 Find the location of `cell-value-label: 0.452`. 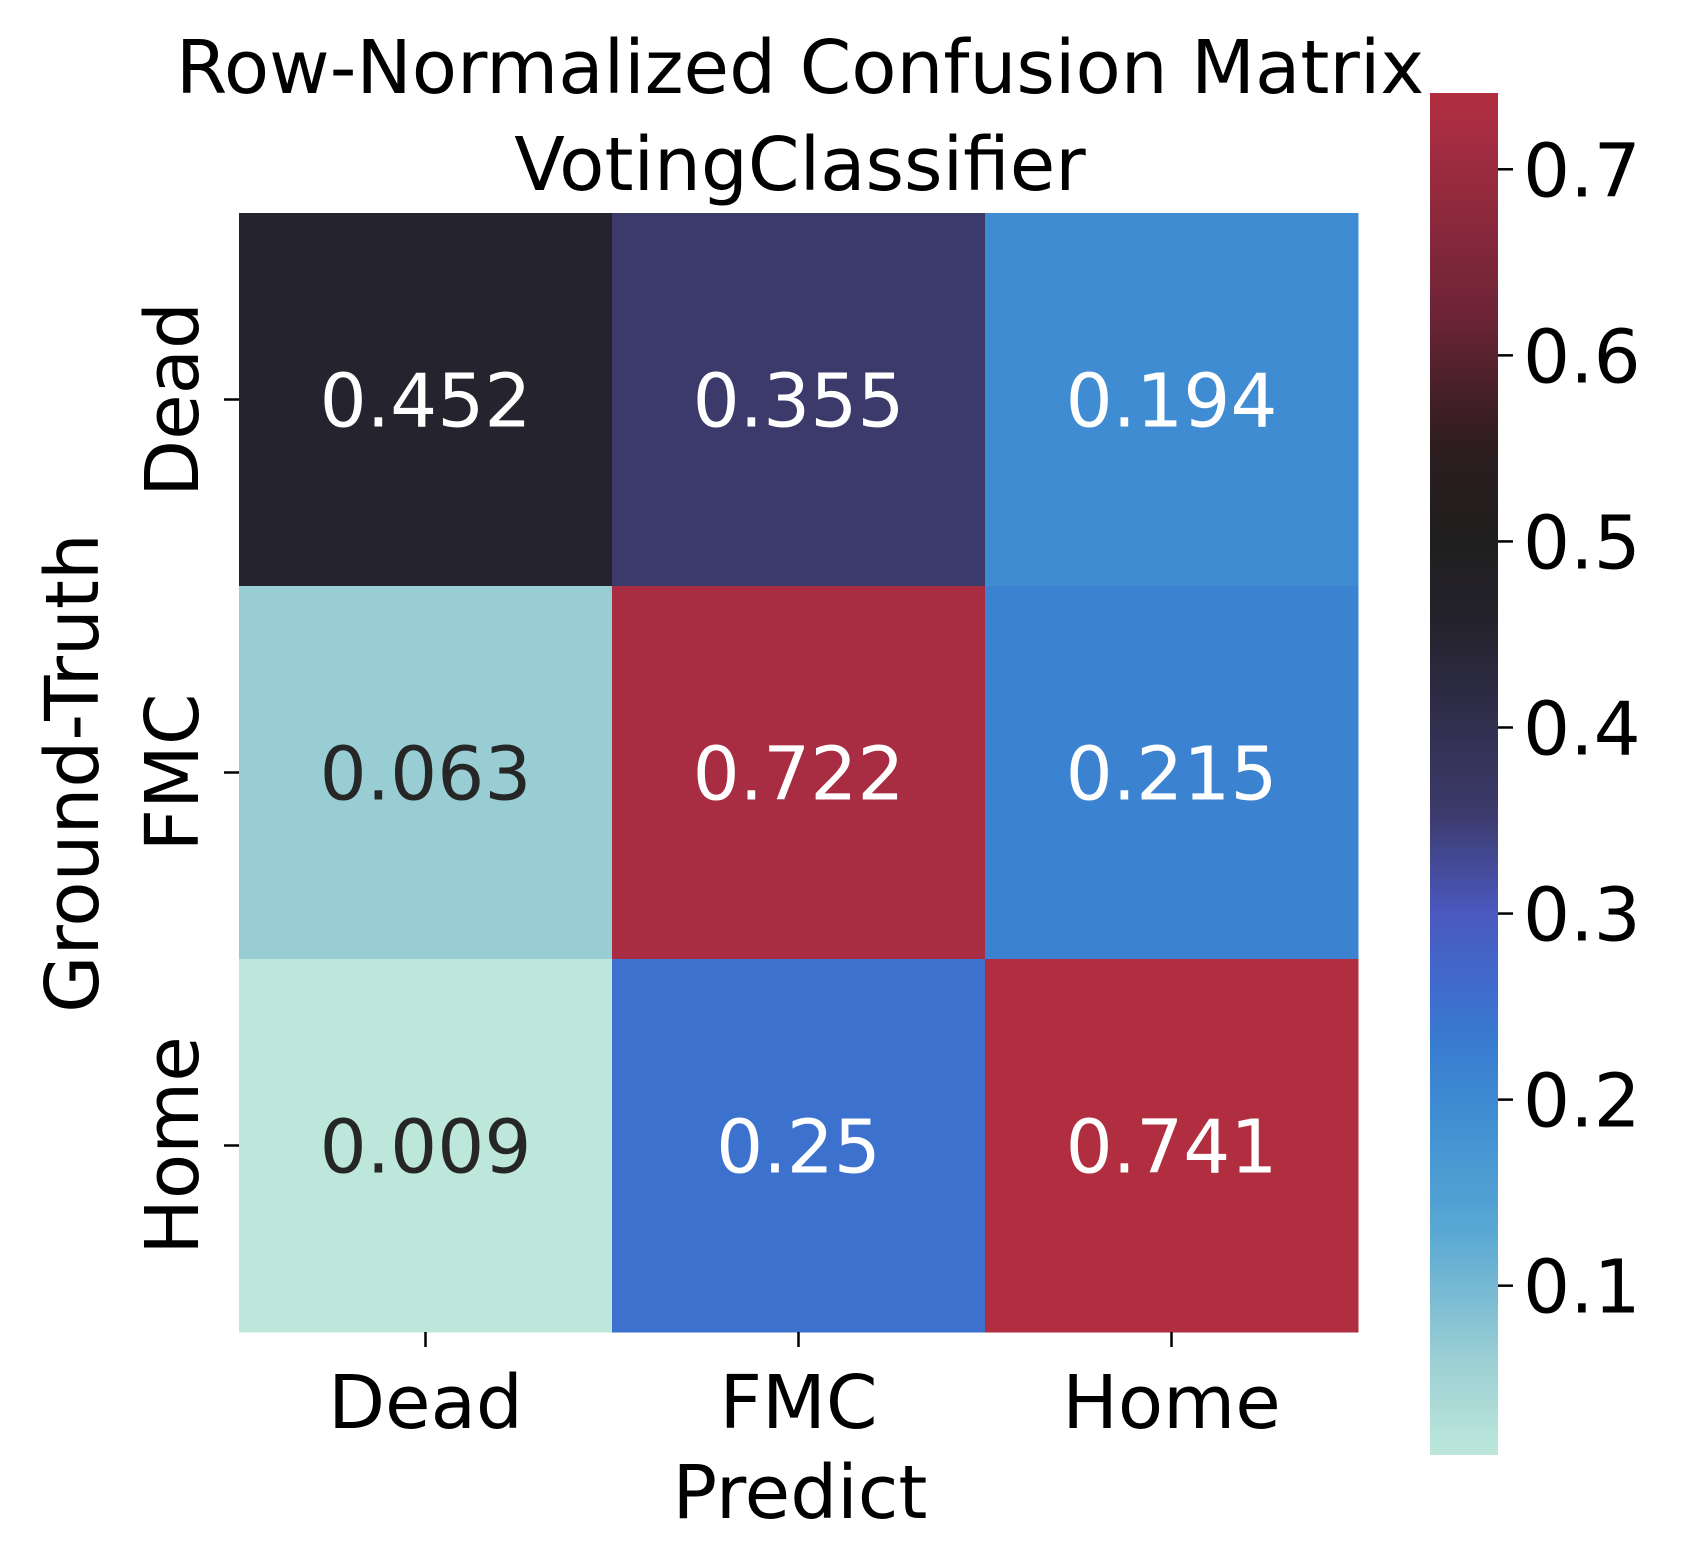

cell-value-label: 0.452 is located at coordinates (426, 402).